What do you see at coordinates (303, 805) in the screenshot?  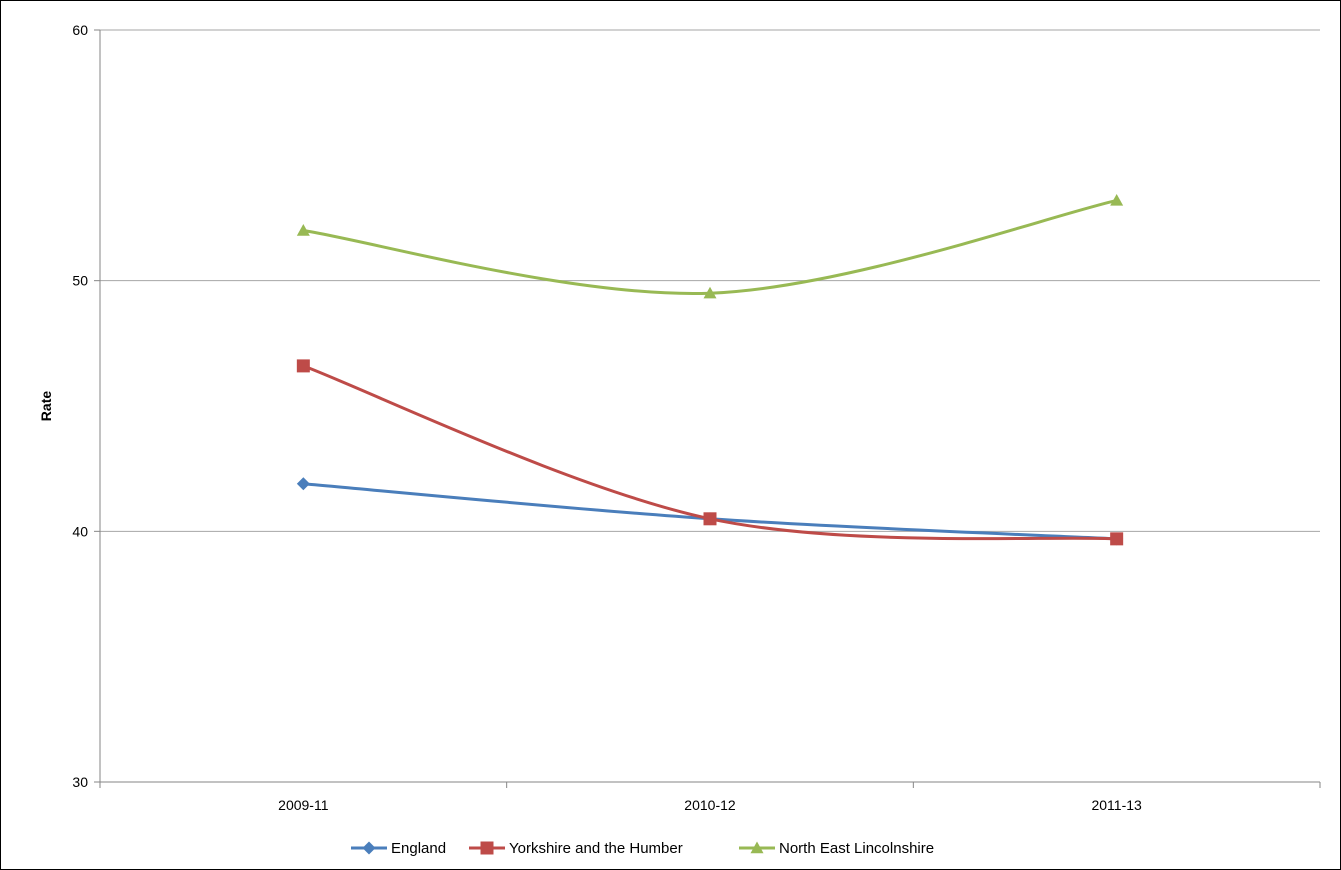 I see `x-tick-label: 2009-11` at bounding box center [303, 805].